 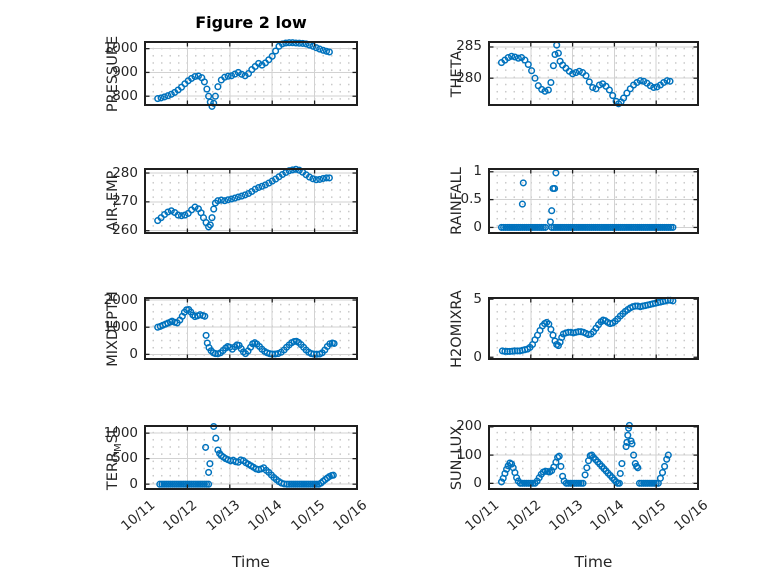 I want to click on scatter-series-rainfall, so click(x=587, y=200).